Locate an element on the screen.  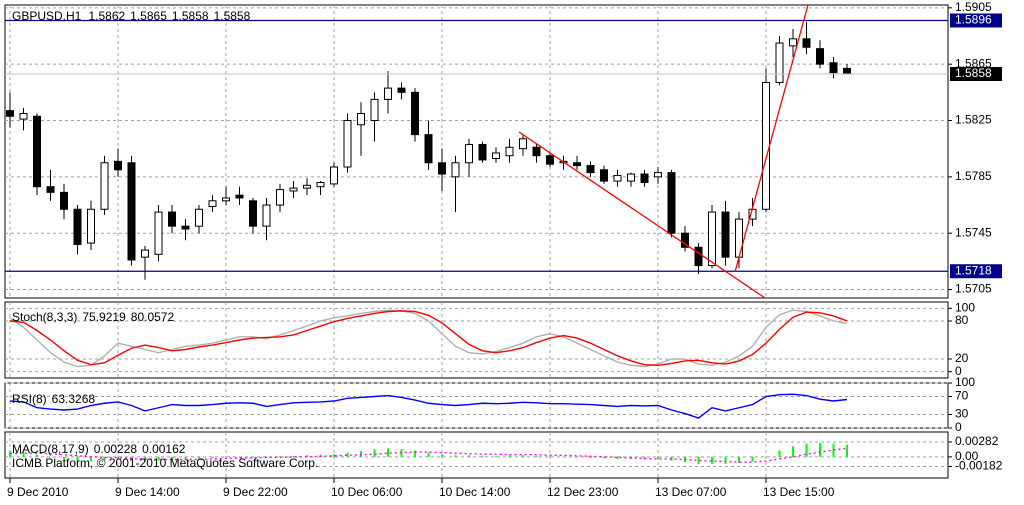
bid-label: 1.5858 is located at coordinates (973, 73).